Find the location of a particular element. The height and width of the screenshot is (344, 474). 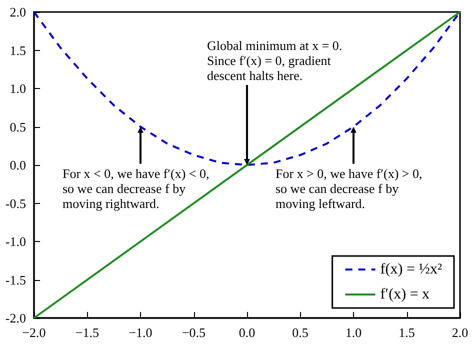

y-tick-label: 0.0 is located at coordinates (18, 165).